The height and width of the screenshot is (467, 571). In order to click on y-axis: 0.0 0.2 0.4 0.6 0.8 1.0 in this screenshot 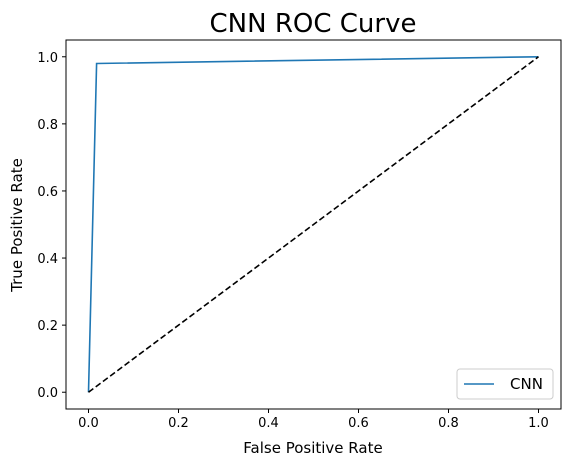, I will do `click(51, 226)`.